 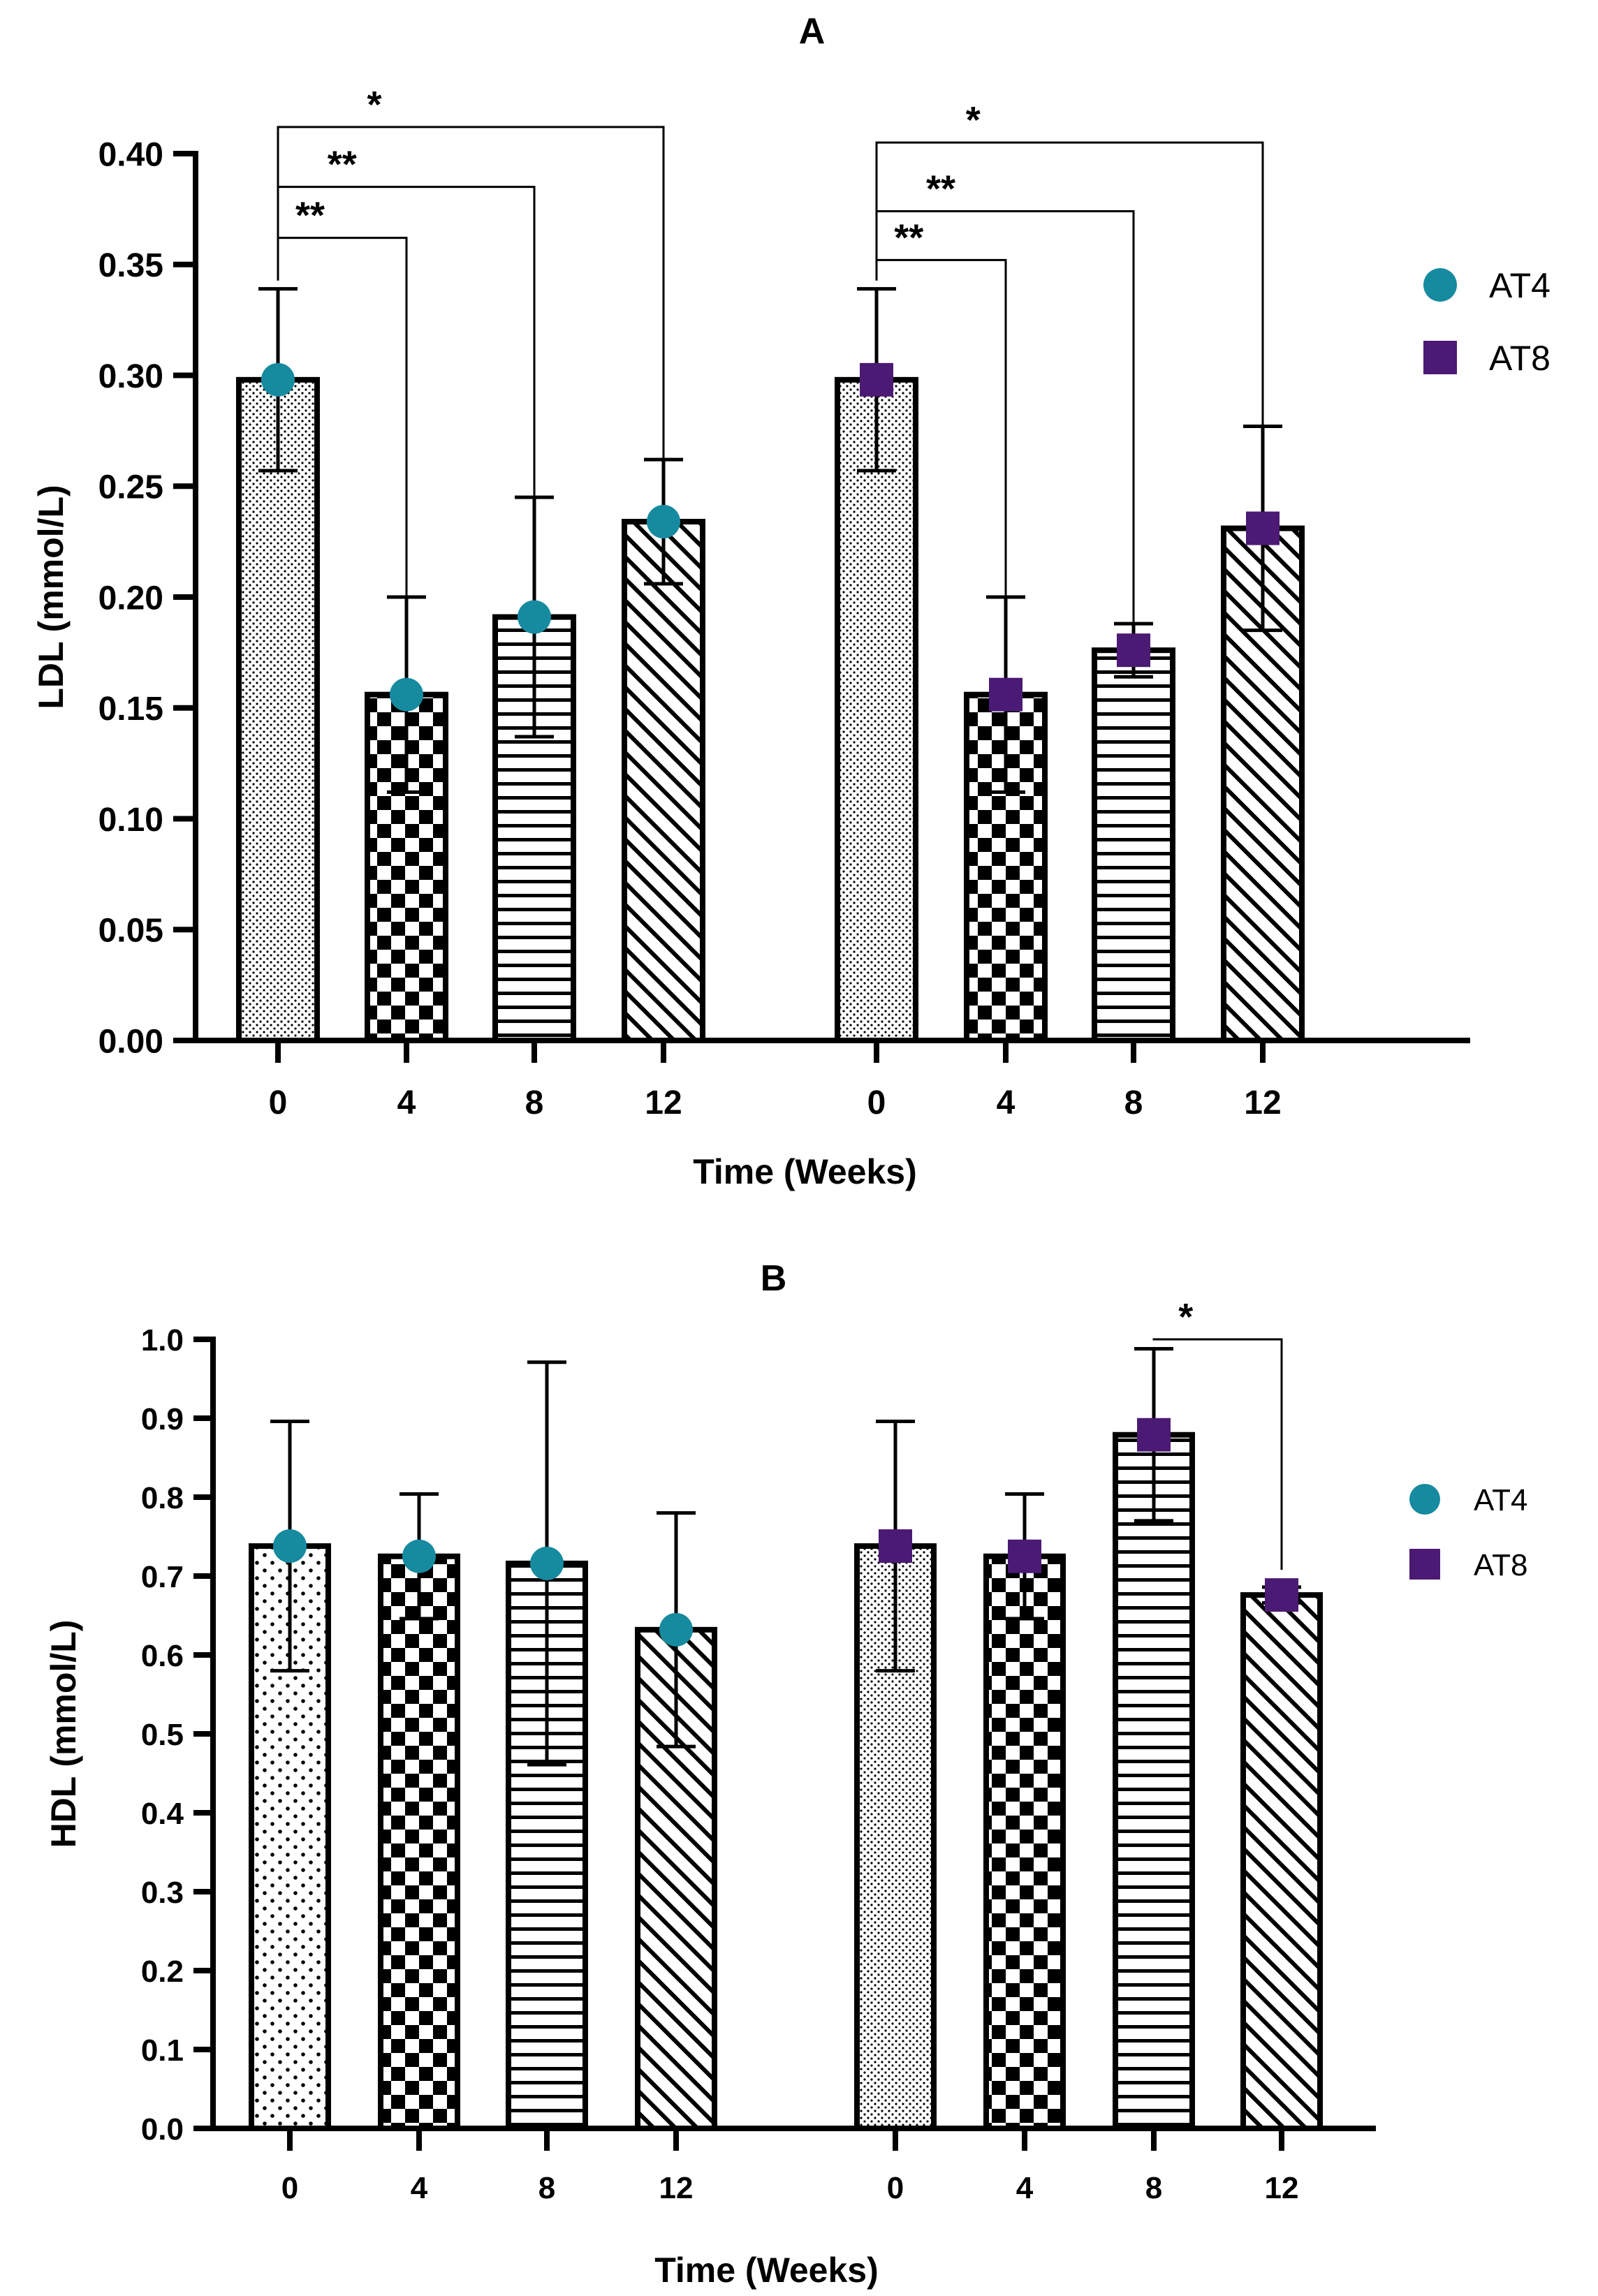 I want to click on y-tick-label: 0.25, so click(x=130, y=487).